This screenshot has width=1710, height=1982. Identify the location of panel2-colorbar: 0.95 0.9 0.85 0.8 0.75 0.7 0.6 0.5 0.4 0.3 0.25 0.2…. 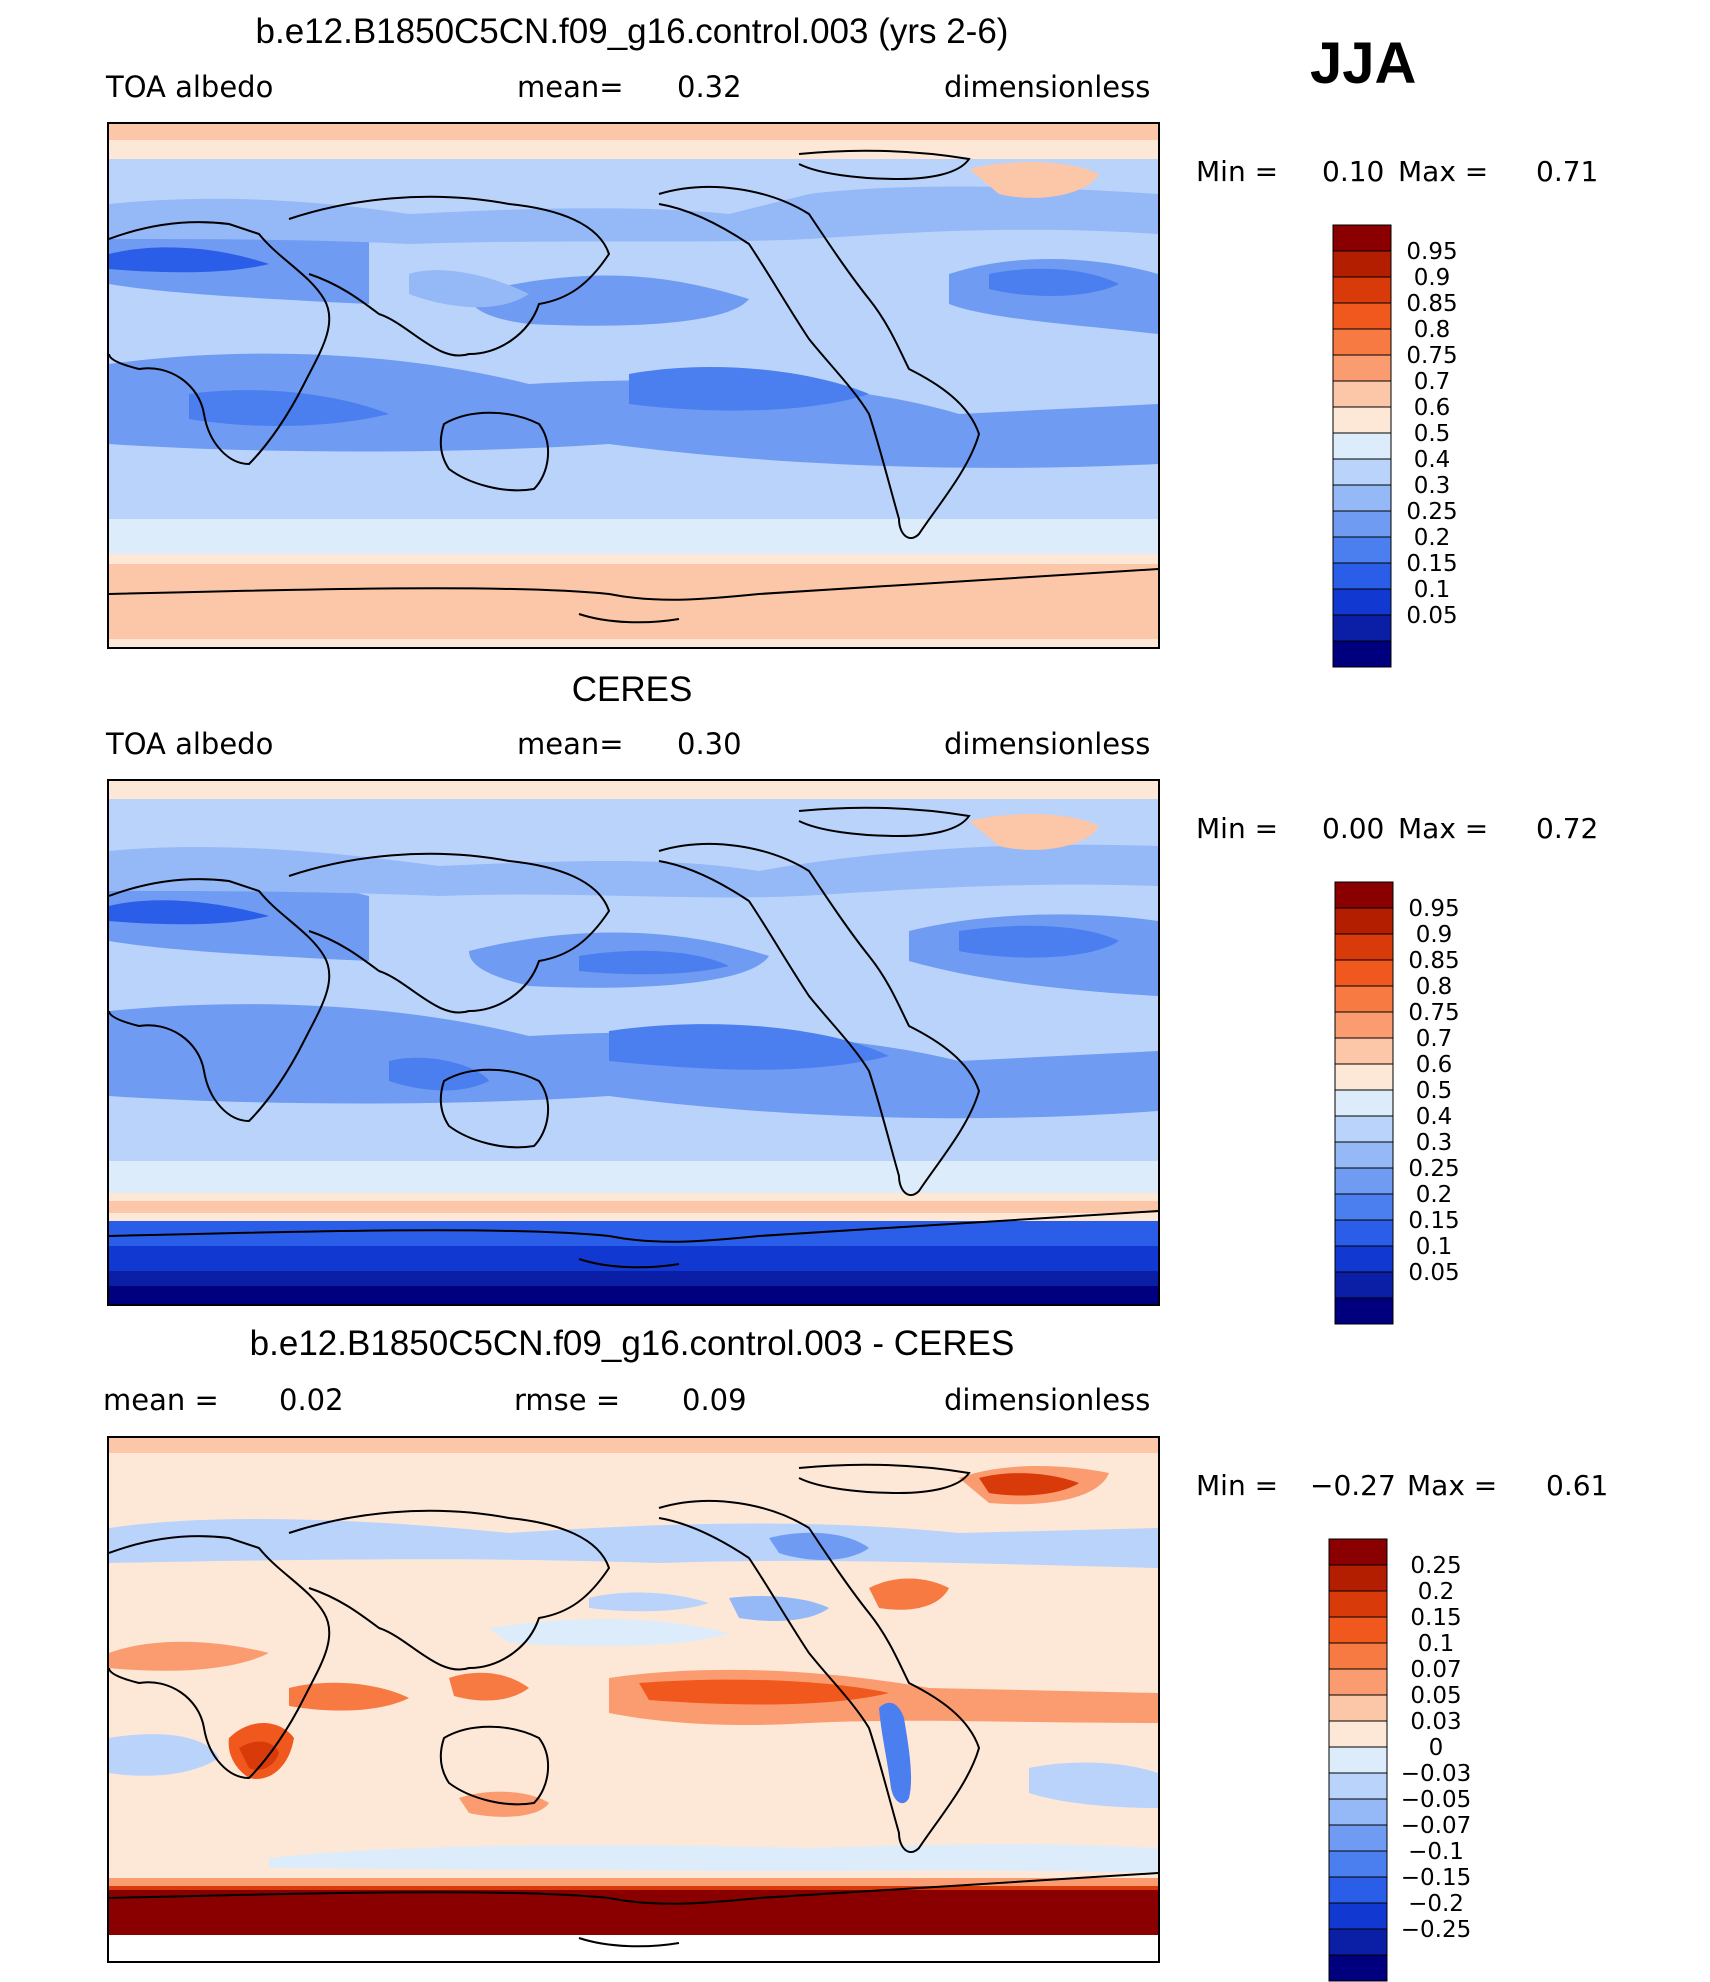
(1402, 1103).